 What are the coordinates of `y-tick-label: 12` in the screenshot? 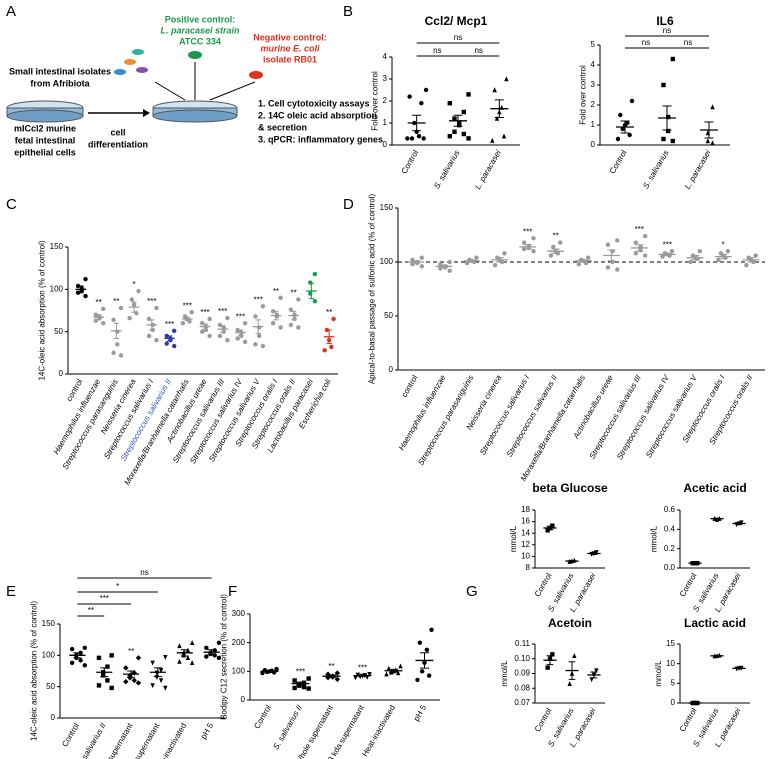 It's located at (525, 544).